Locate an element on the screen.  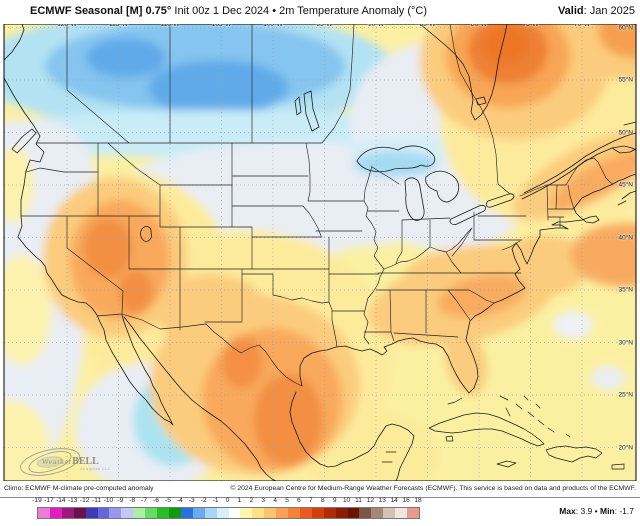
colorbar-tick: 4 is located at coordinates (275, 500).